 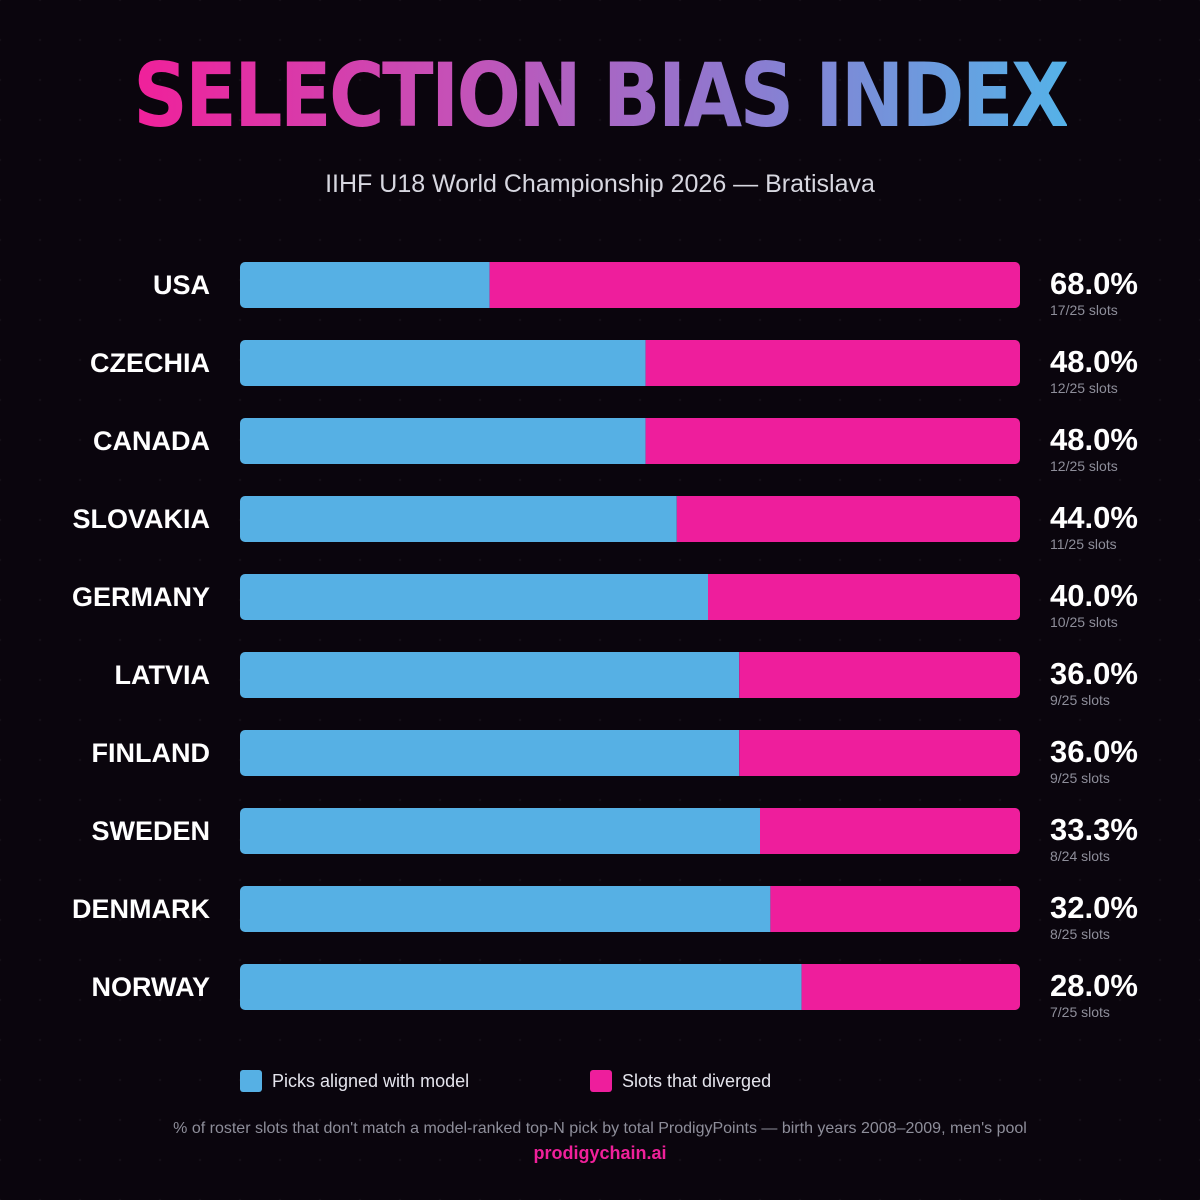 I want to click on legend-label-diverged: Slots that diverged, so click(x=697, y=1080).